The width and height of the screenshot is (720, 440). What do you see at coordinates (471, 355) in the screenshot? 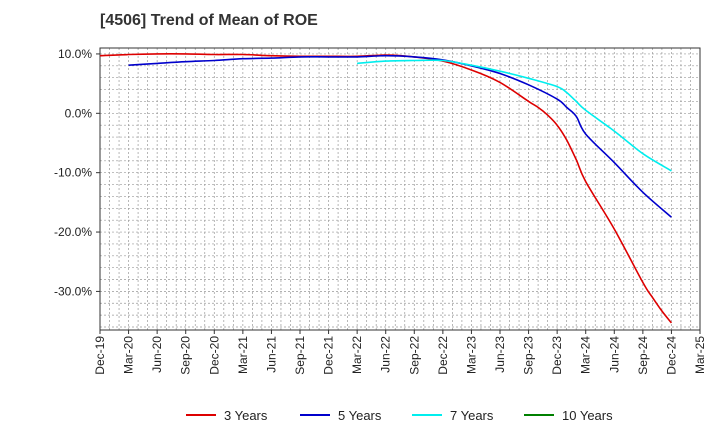
I see `x-tick-label: Mar-23` at bounding box center [471, 355].